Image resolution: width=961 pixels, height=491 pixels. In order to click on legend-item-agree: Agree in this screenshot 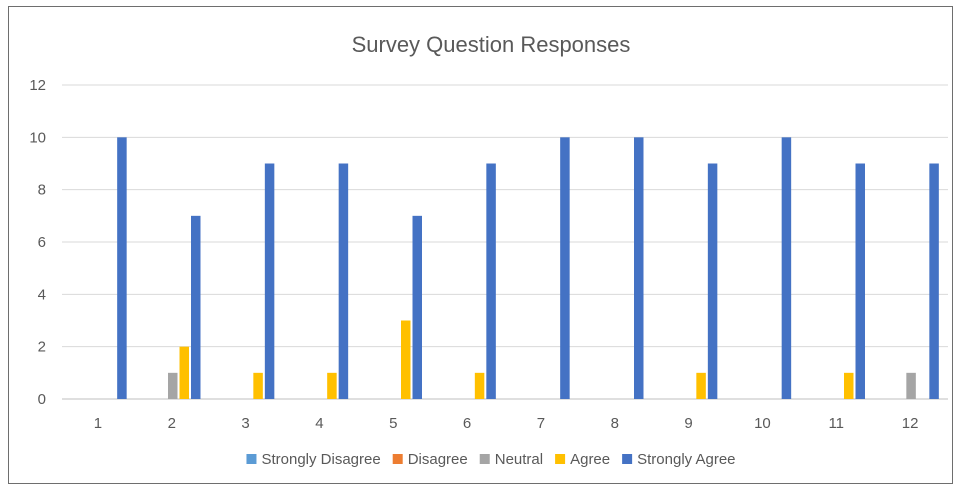, I will do `click(582, 459)`.